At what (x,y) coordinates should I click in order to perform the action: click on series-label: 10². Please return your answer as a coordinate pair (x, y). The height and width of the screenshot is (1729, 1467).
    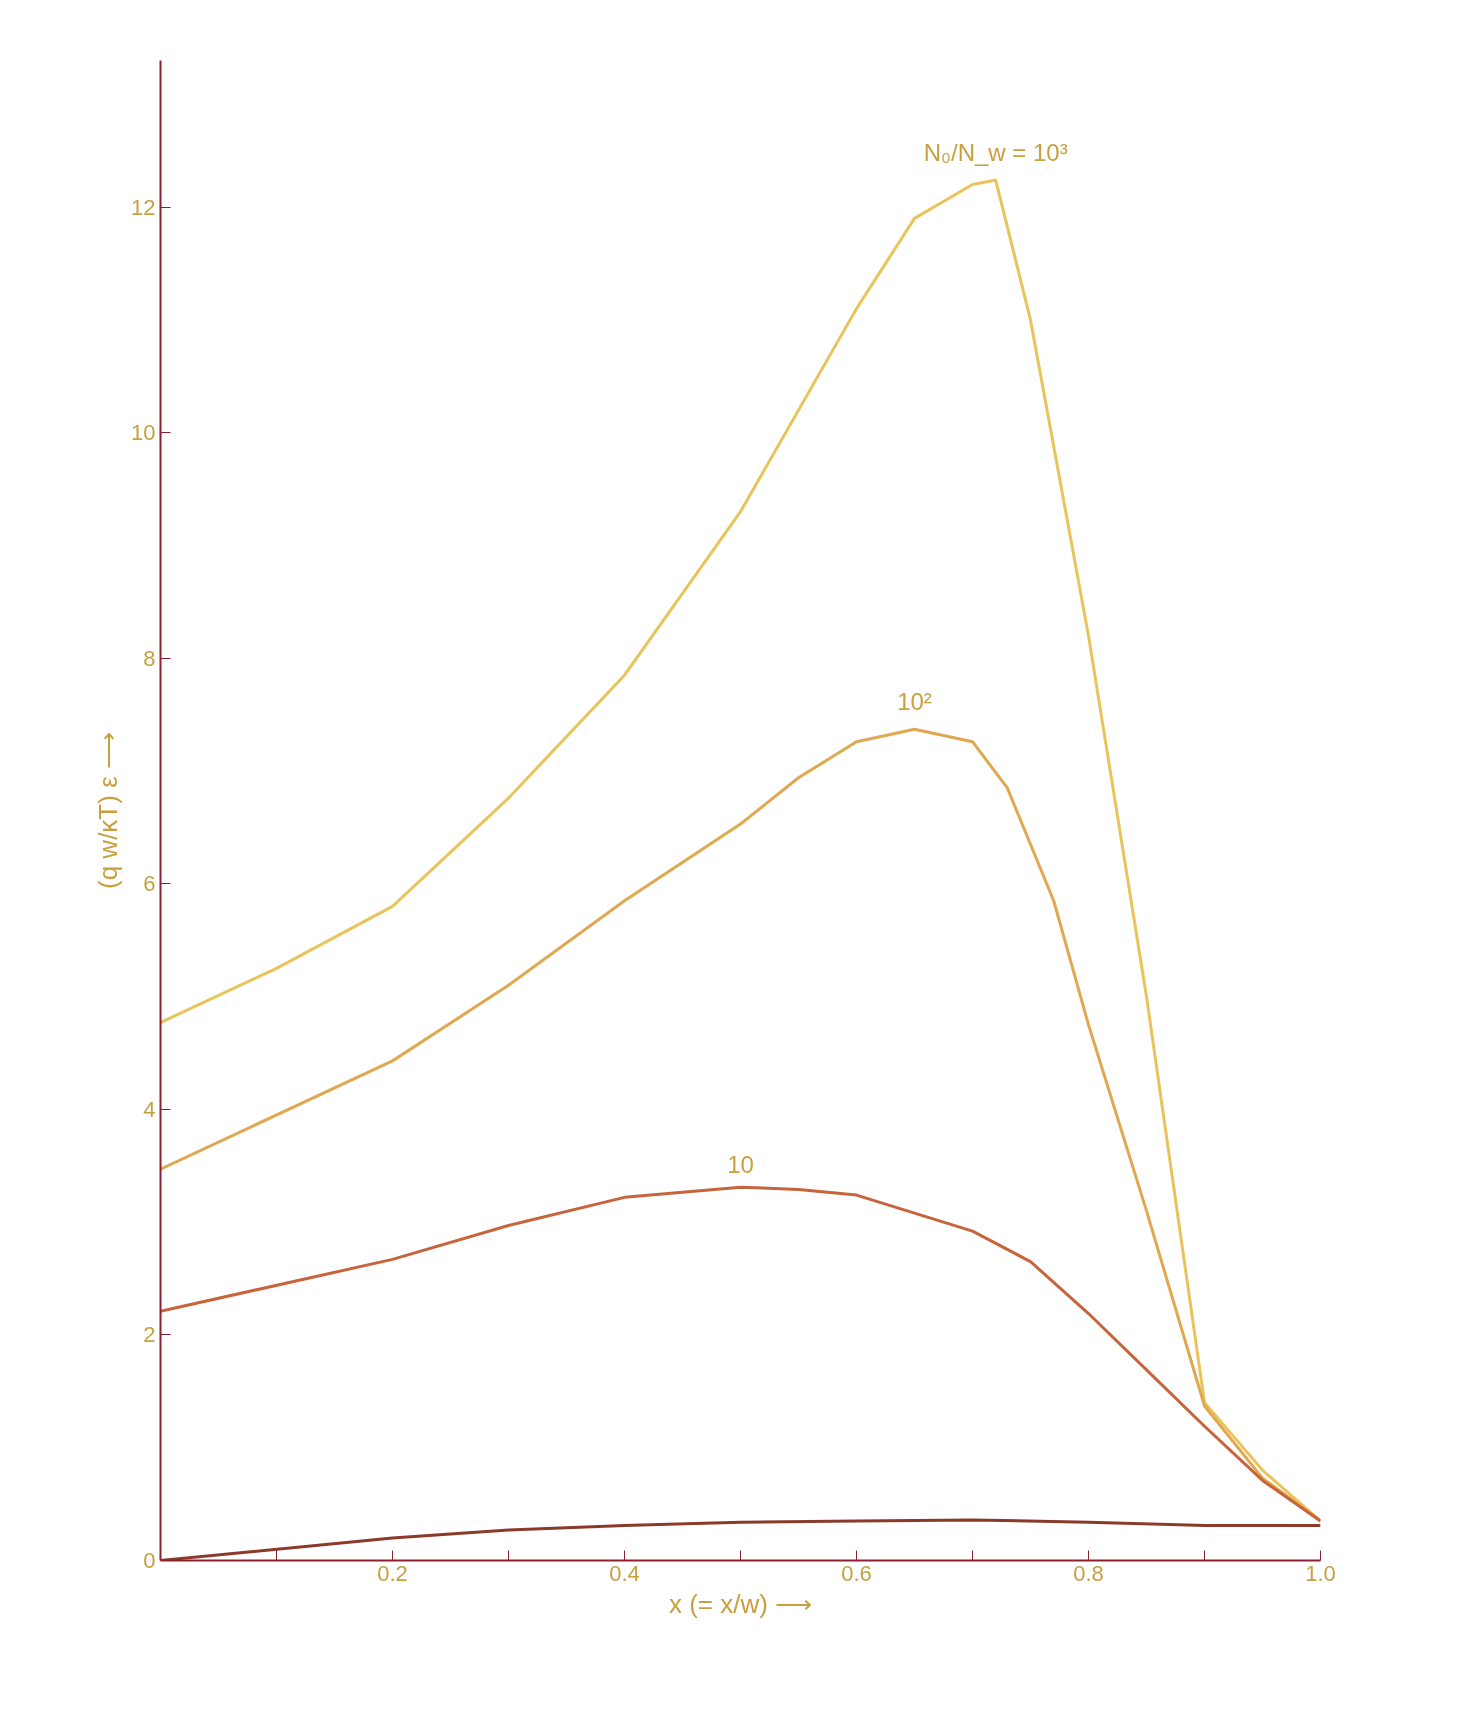
    Looking at the image, I should click on (914, 702).